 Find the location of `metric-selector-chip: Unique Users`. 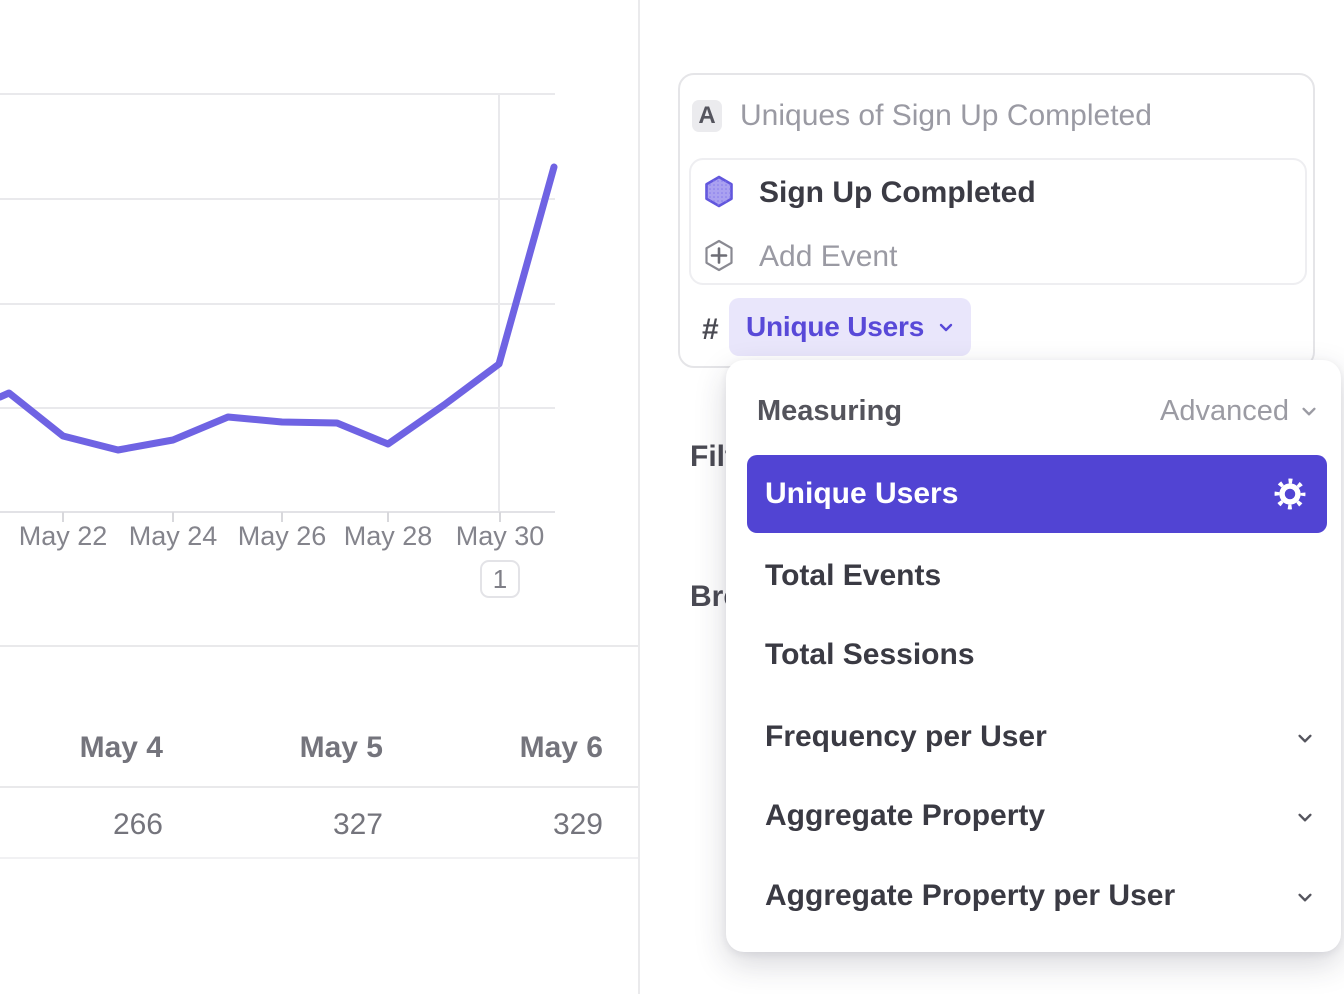

metric-selector-chip: Unique Users is located at coordinates (850, 327).